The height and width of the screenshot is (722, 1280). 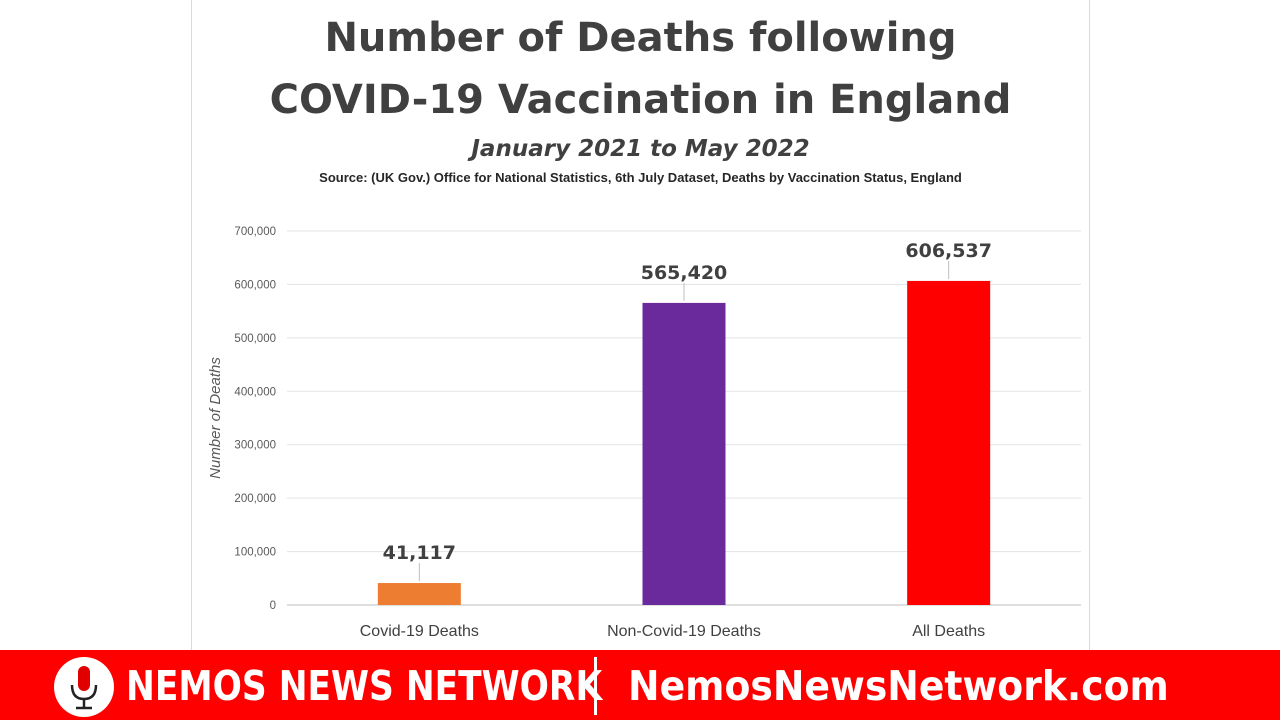 What do you see at coordinates (255, 553) in the screenshot?
I see `y-tick-label: 100,000` at bounding box center [255, 553].